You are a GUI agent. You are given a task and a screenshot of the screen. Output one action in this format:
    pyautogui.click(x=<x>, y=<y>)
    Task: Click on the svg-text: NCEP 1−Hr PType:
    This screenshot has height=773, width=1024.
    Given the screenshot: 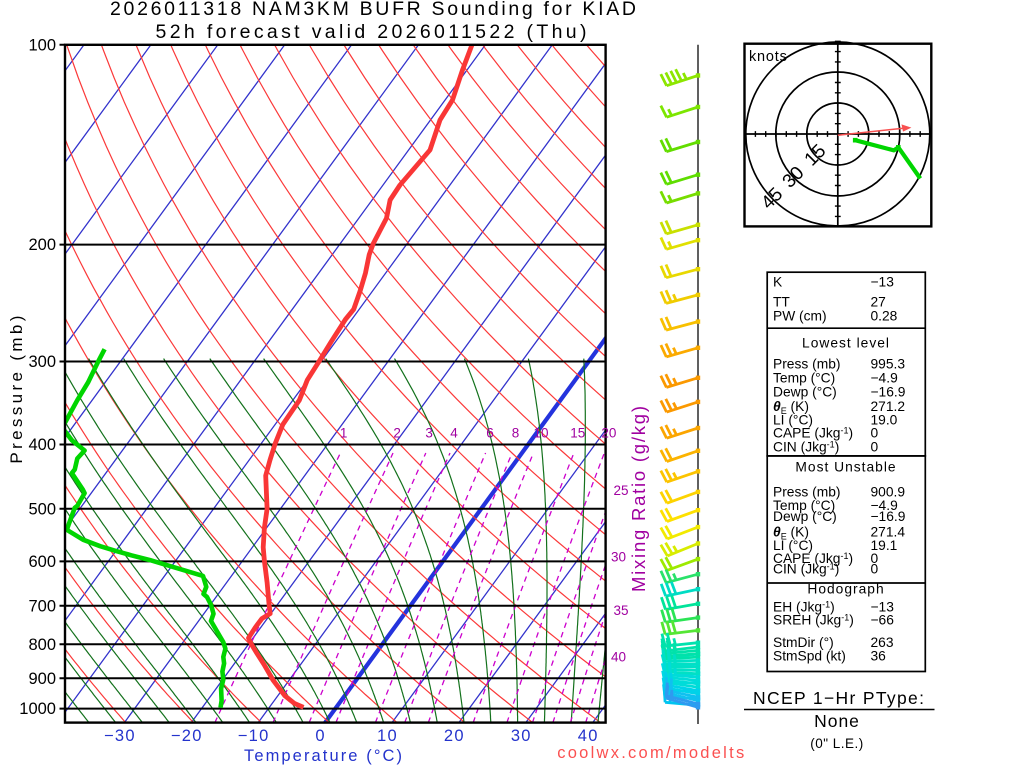 What is the action you would take?
    pyautogui.click(x=838, y=698)
    